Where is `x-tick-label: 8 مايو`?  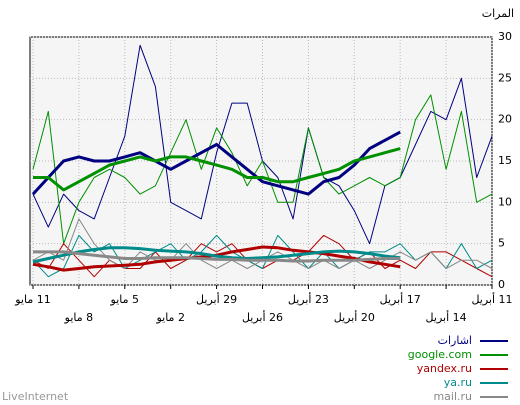 x-tick-label: 8 مايو is located at coordinates (78, 317).